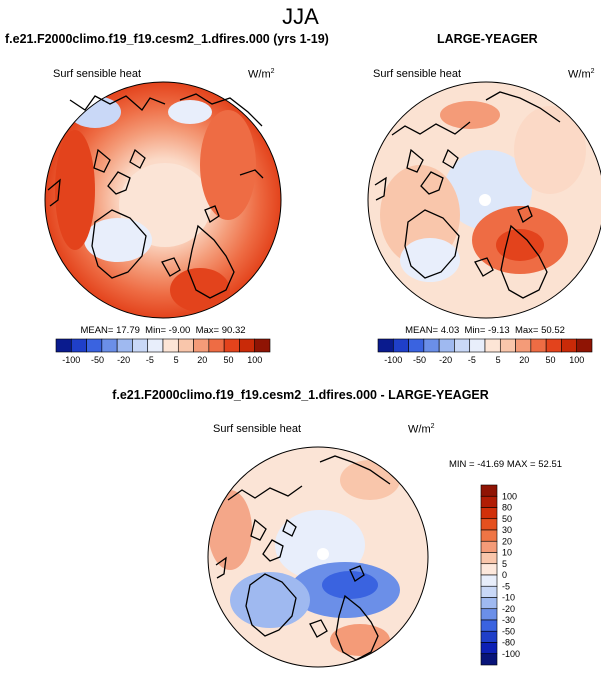 Image resolution: width=601 pixels, height=673 pixels. Describe the element at coordinates (470, 115) in the screenshot. I see `right-warm-north` at that location.